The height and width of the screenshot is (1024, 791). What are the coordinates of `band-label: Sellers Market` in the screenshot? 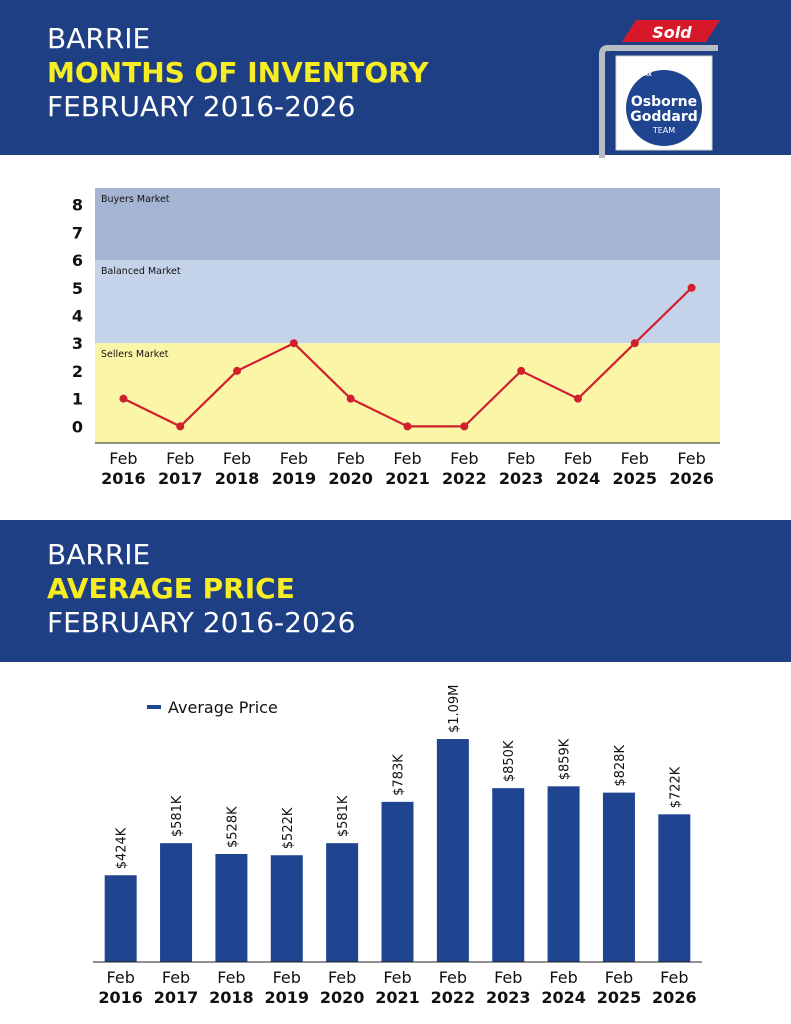 It's located at (135, 354).